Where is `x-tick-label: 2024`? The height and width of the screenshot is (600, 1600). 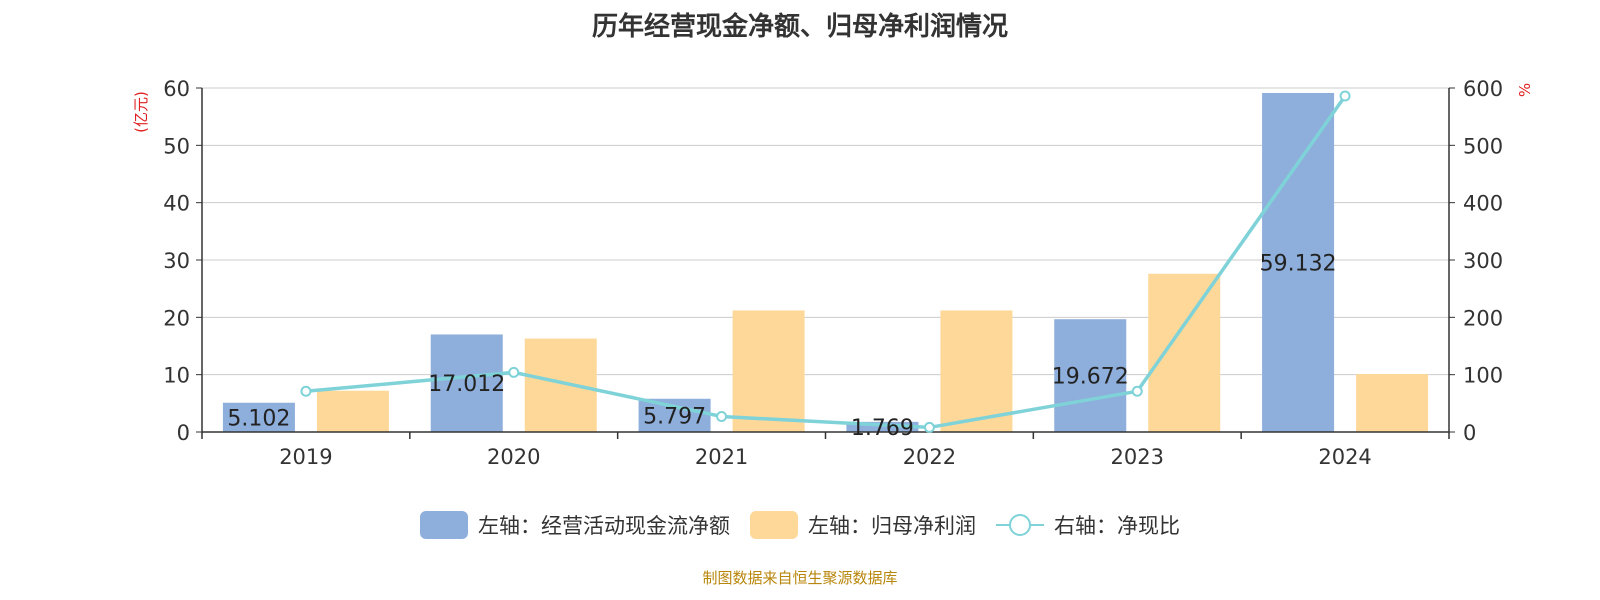
x-tick-label: 2024 is located at coordinates (1344, 457).